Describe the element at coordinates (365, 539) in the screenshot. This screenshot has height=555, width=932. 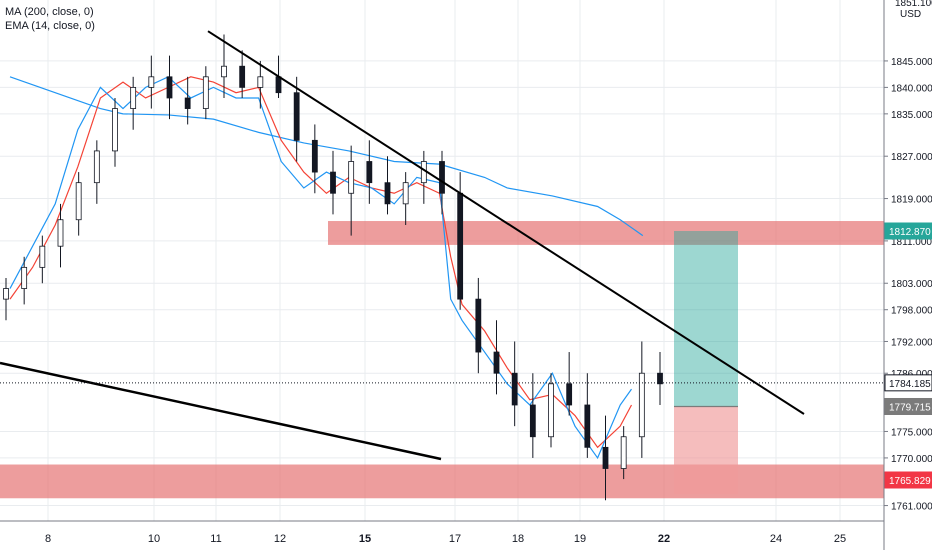
I see `time-tick-label: 15` at that location.